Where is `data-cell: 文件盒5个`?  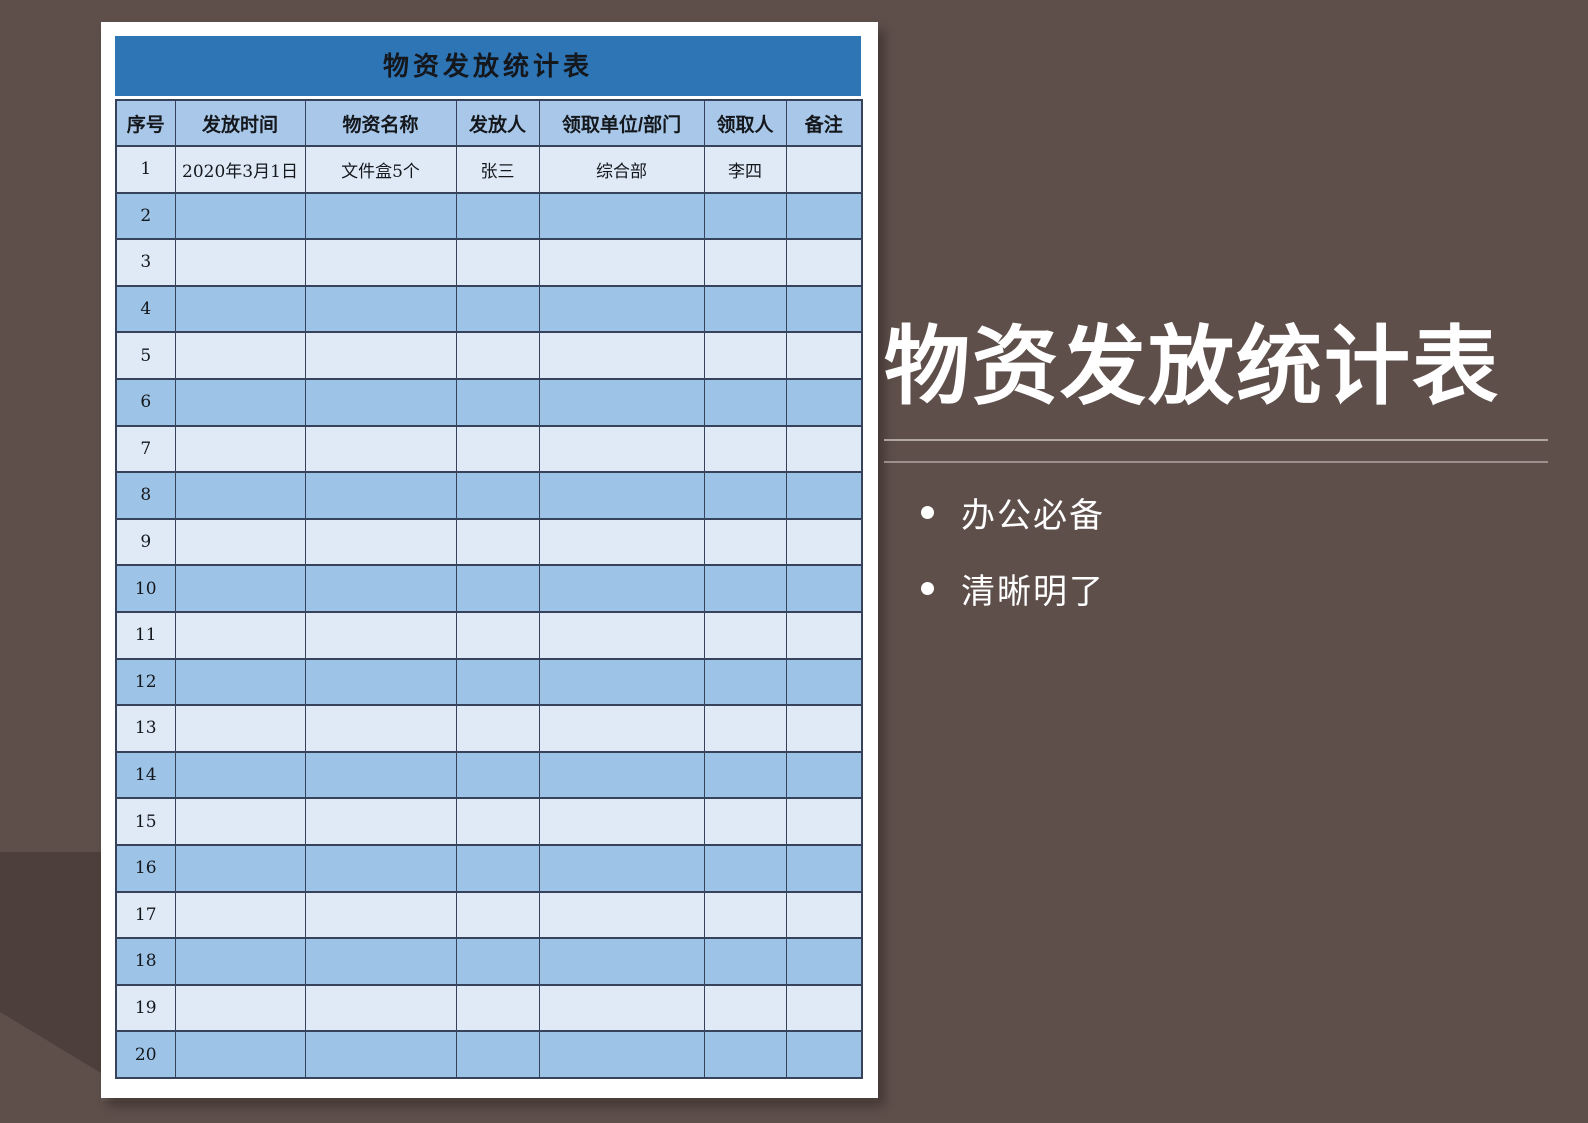
data-cell: 文件盒5个 is located at coordinates (380, 169).